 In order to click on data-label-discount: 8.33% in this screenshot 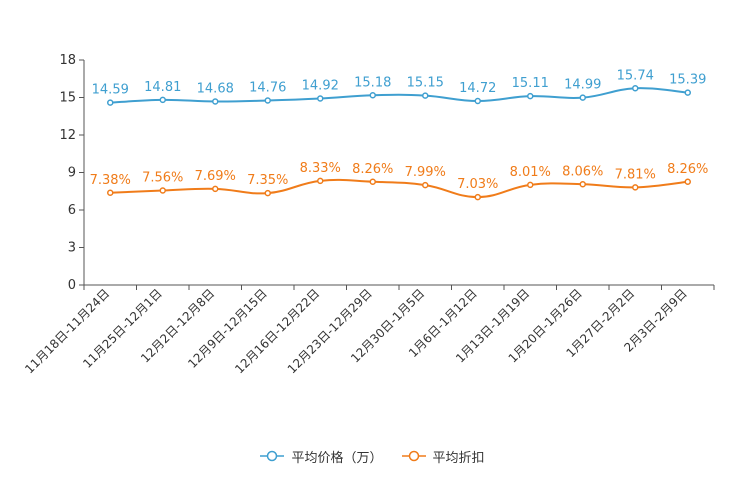, I will do `click(320, 168)`.